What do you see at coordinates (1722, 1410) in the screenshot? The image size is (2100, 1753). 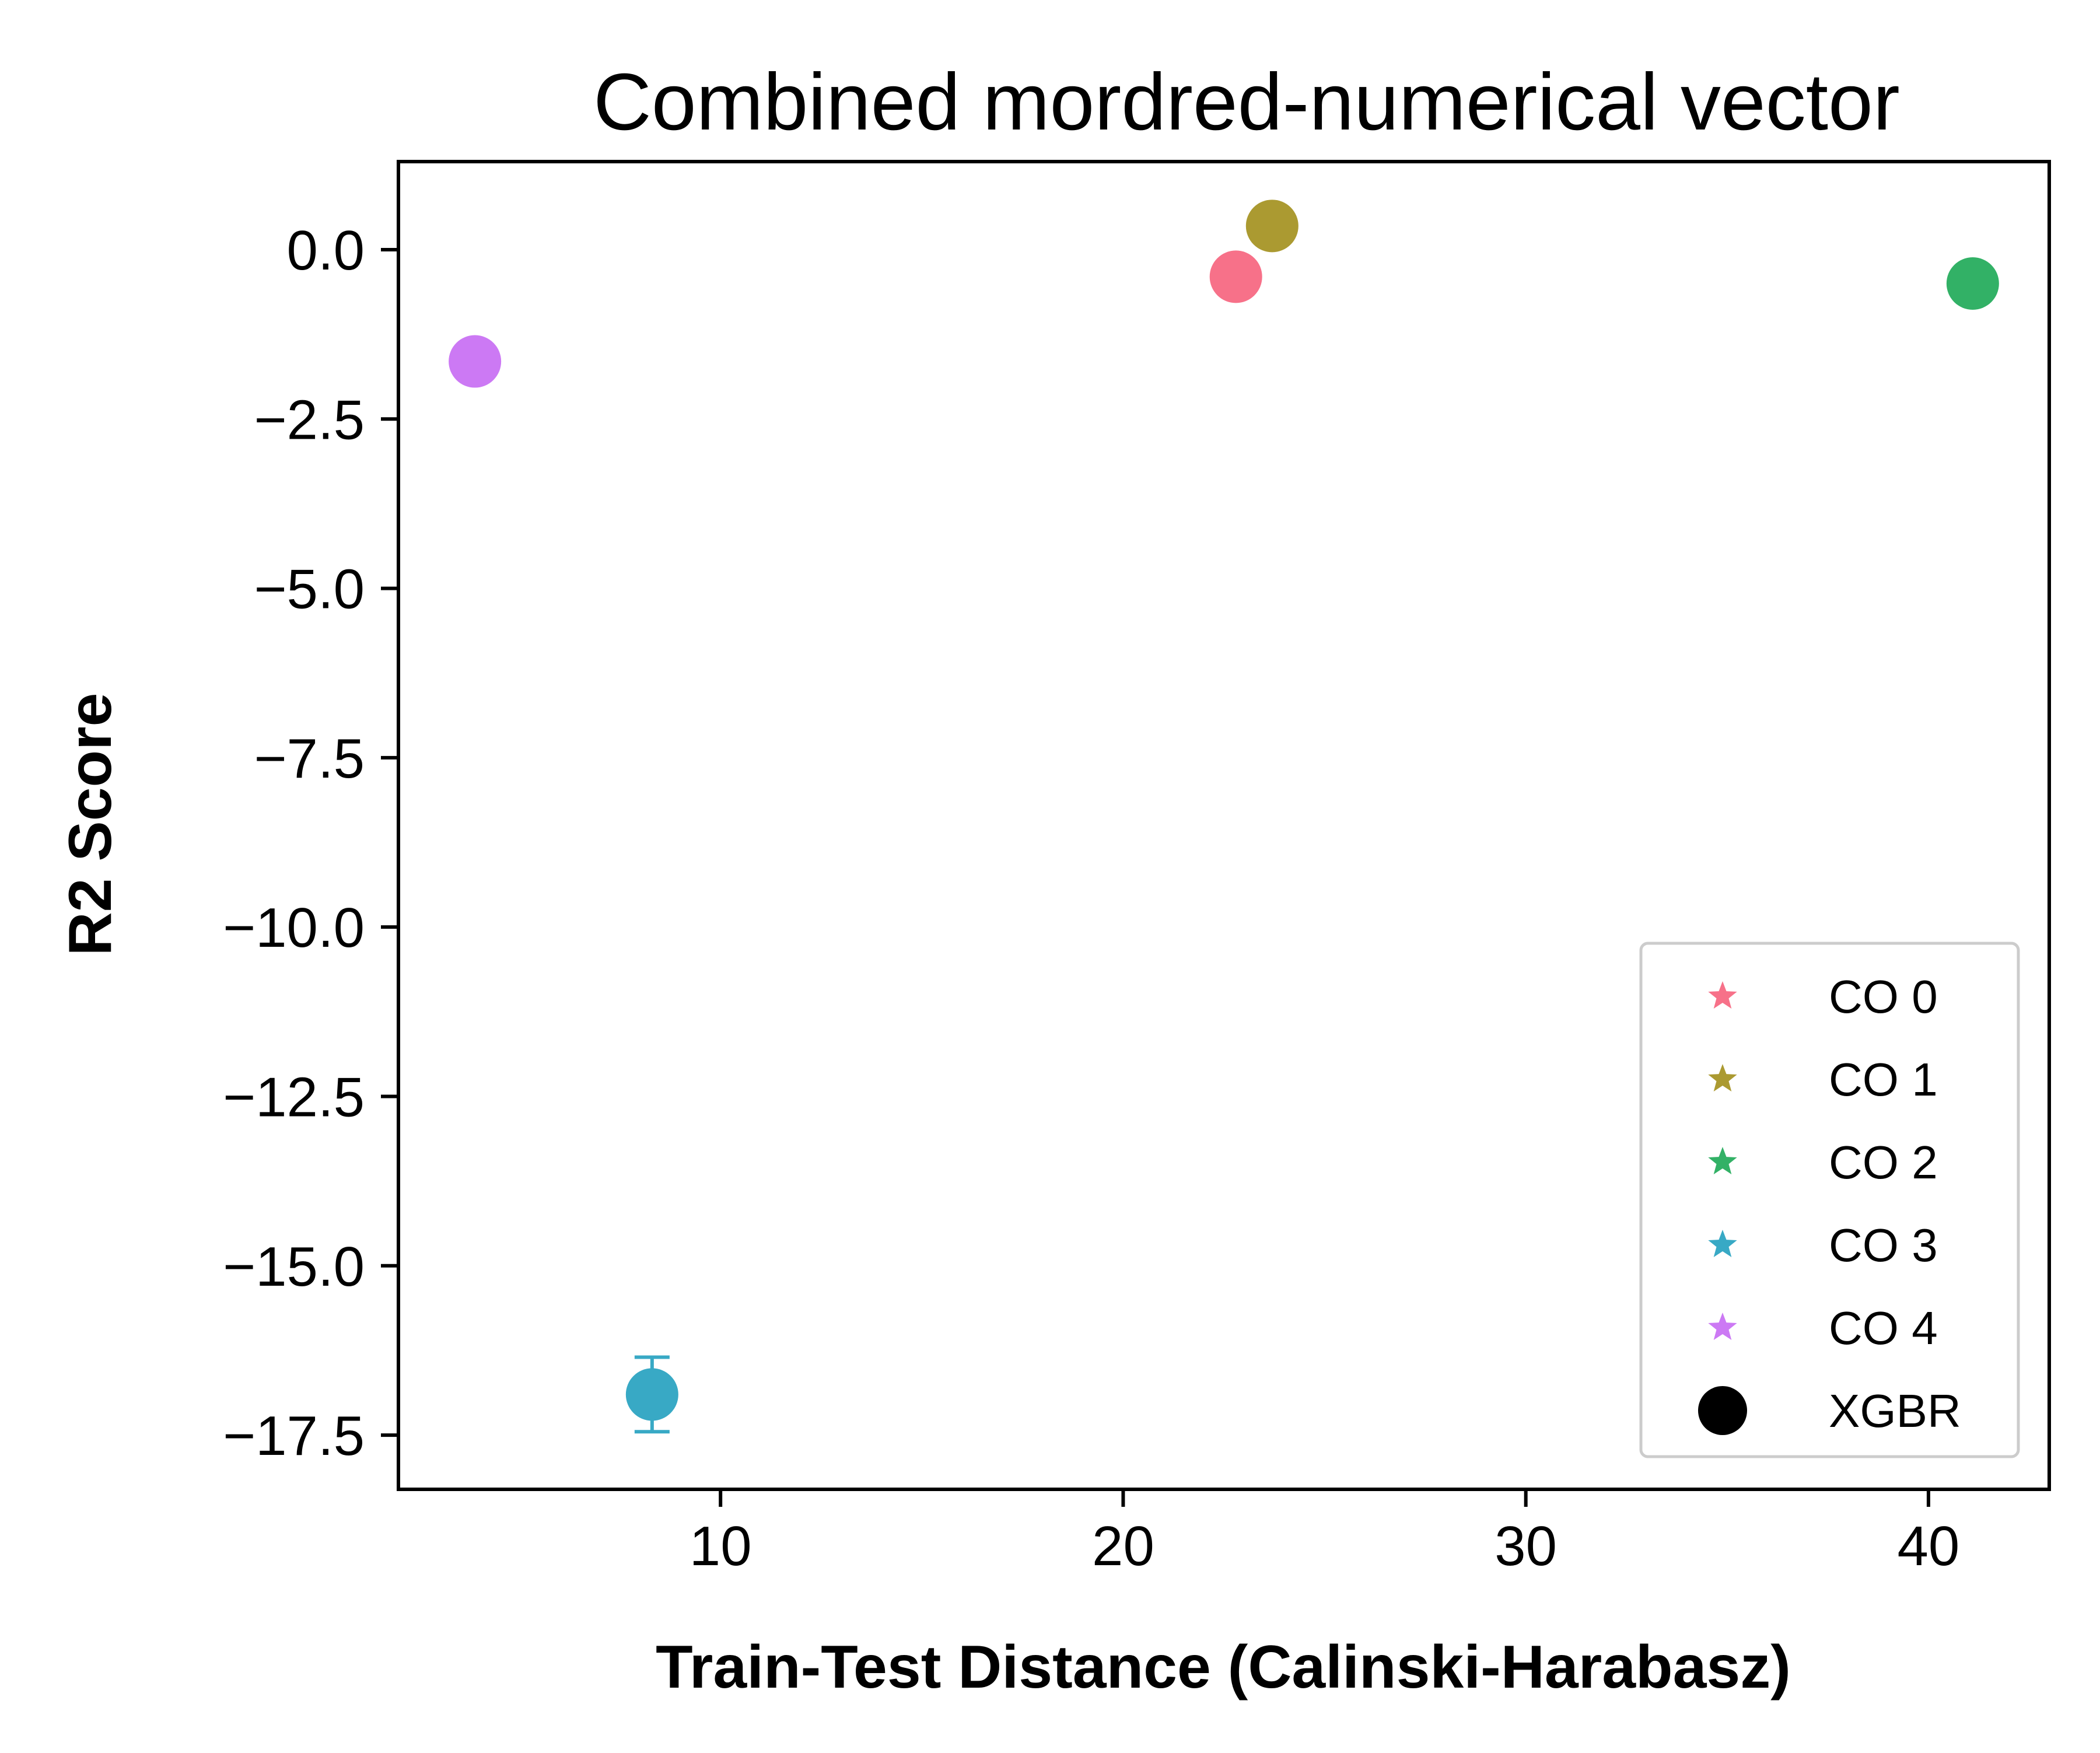 I see `legend-circle-icon` at bounding box center [1722, 1410].